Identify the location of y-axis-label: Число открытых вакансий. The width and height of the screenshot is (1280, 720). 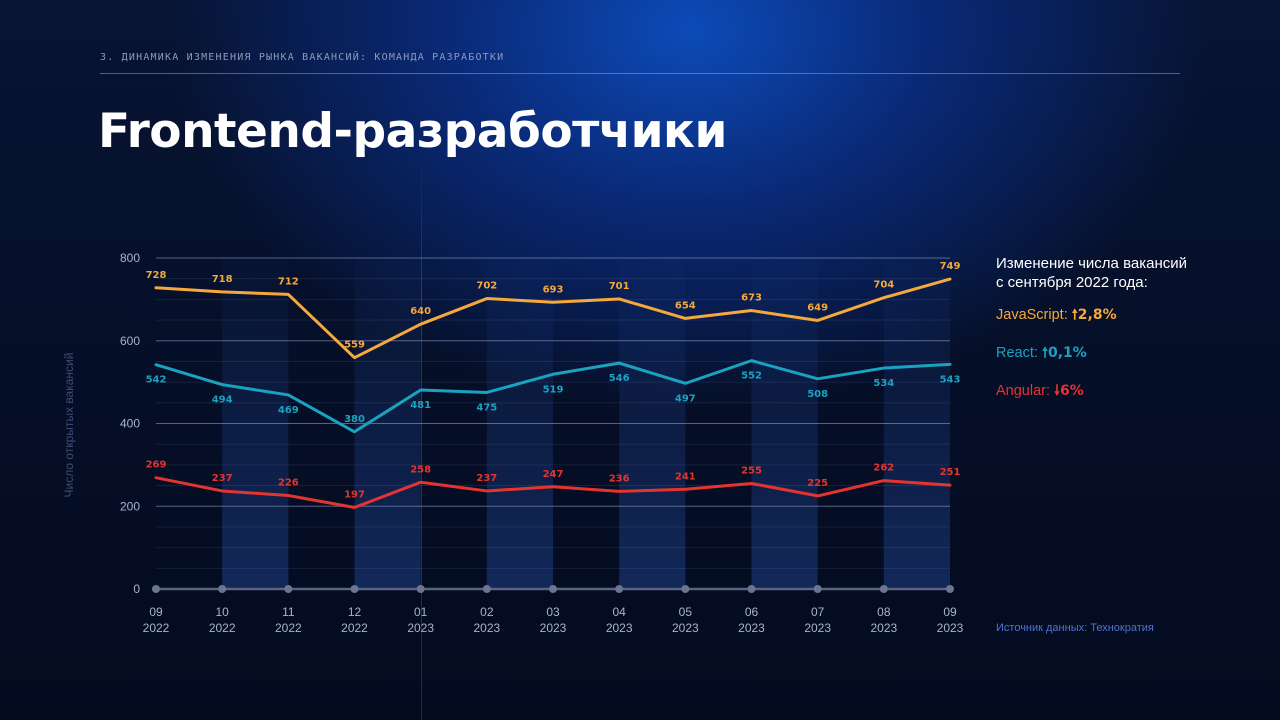
(69, 425).